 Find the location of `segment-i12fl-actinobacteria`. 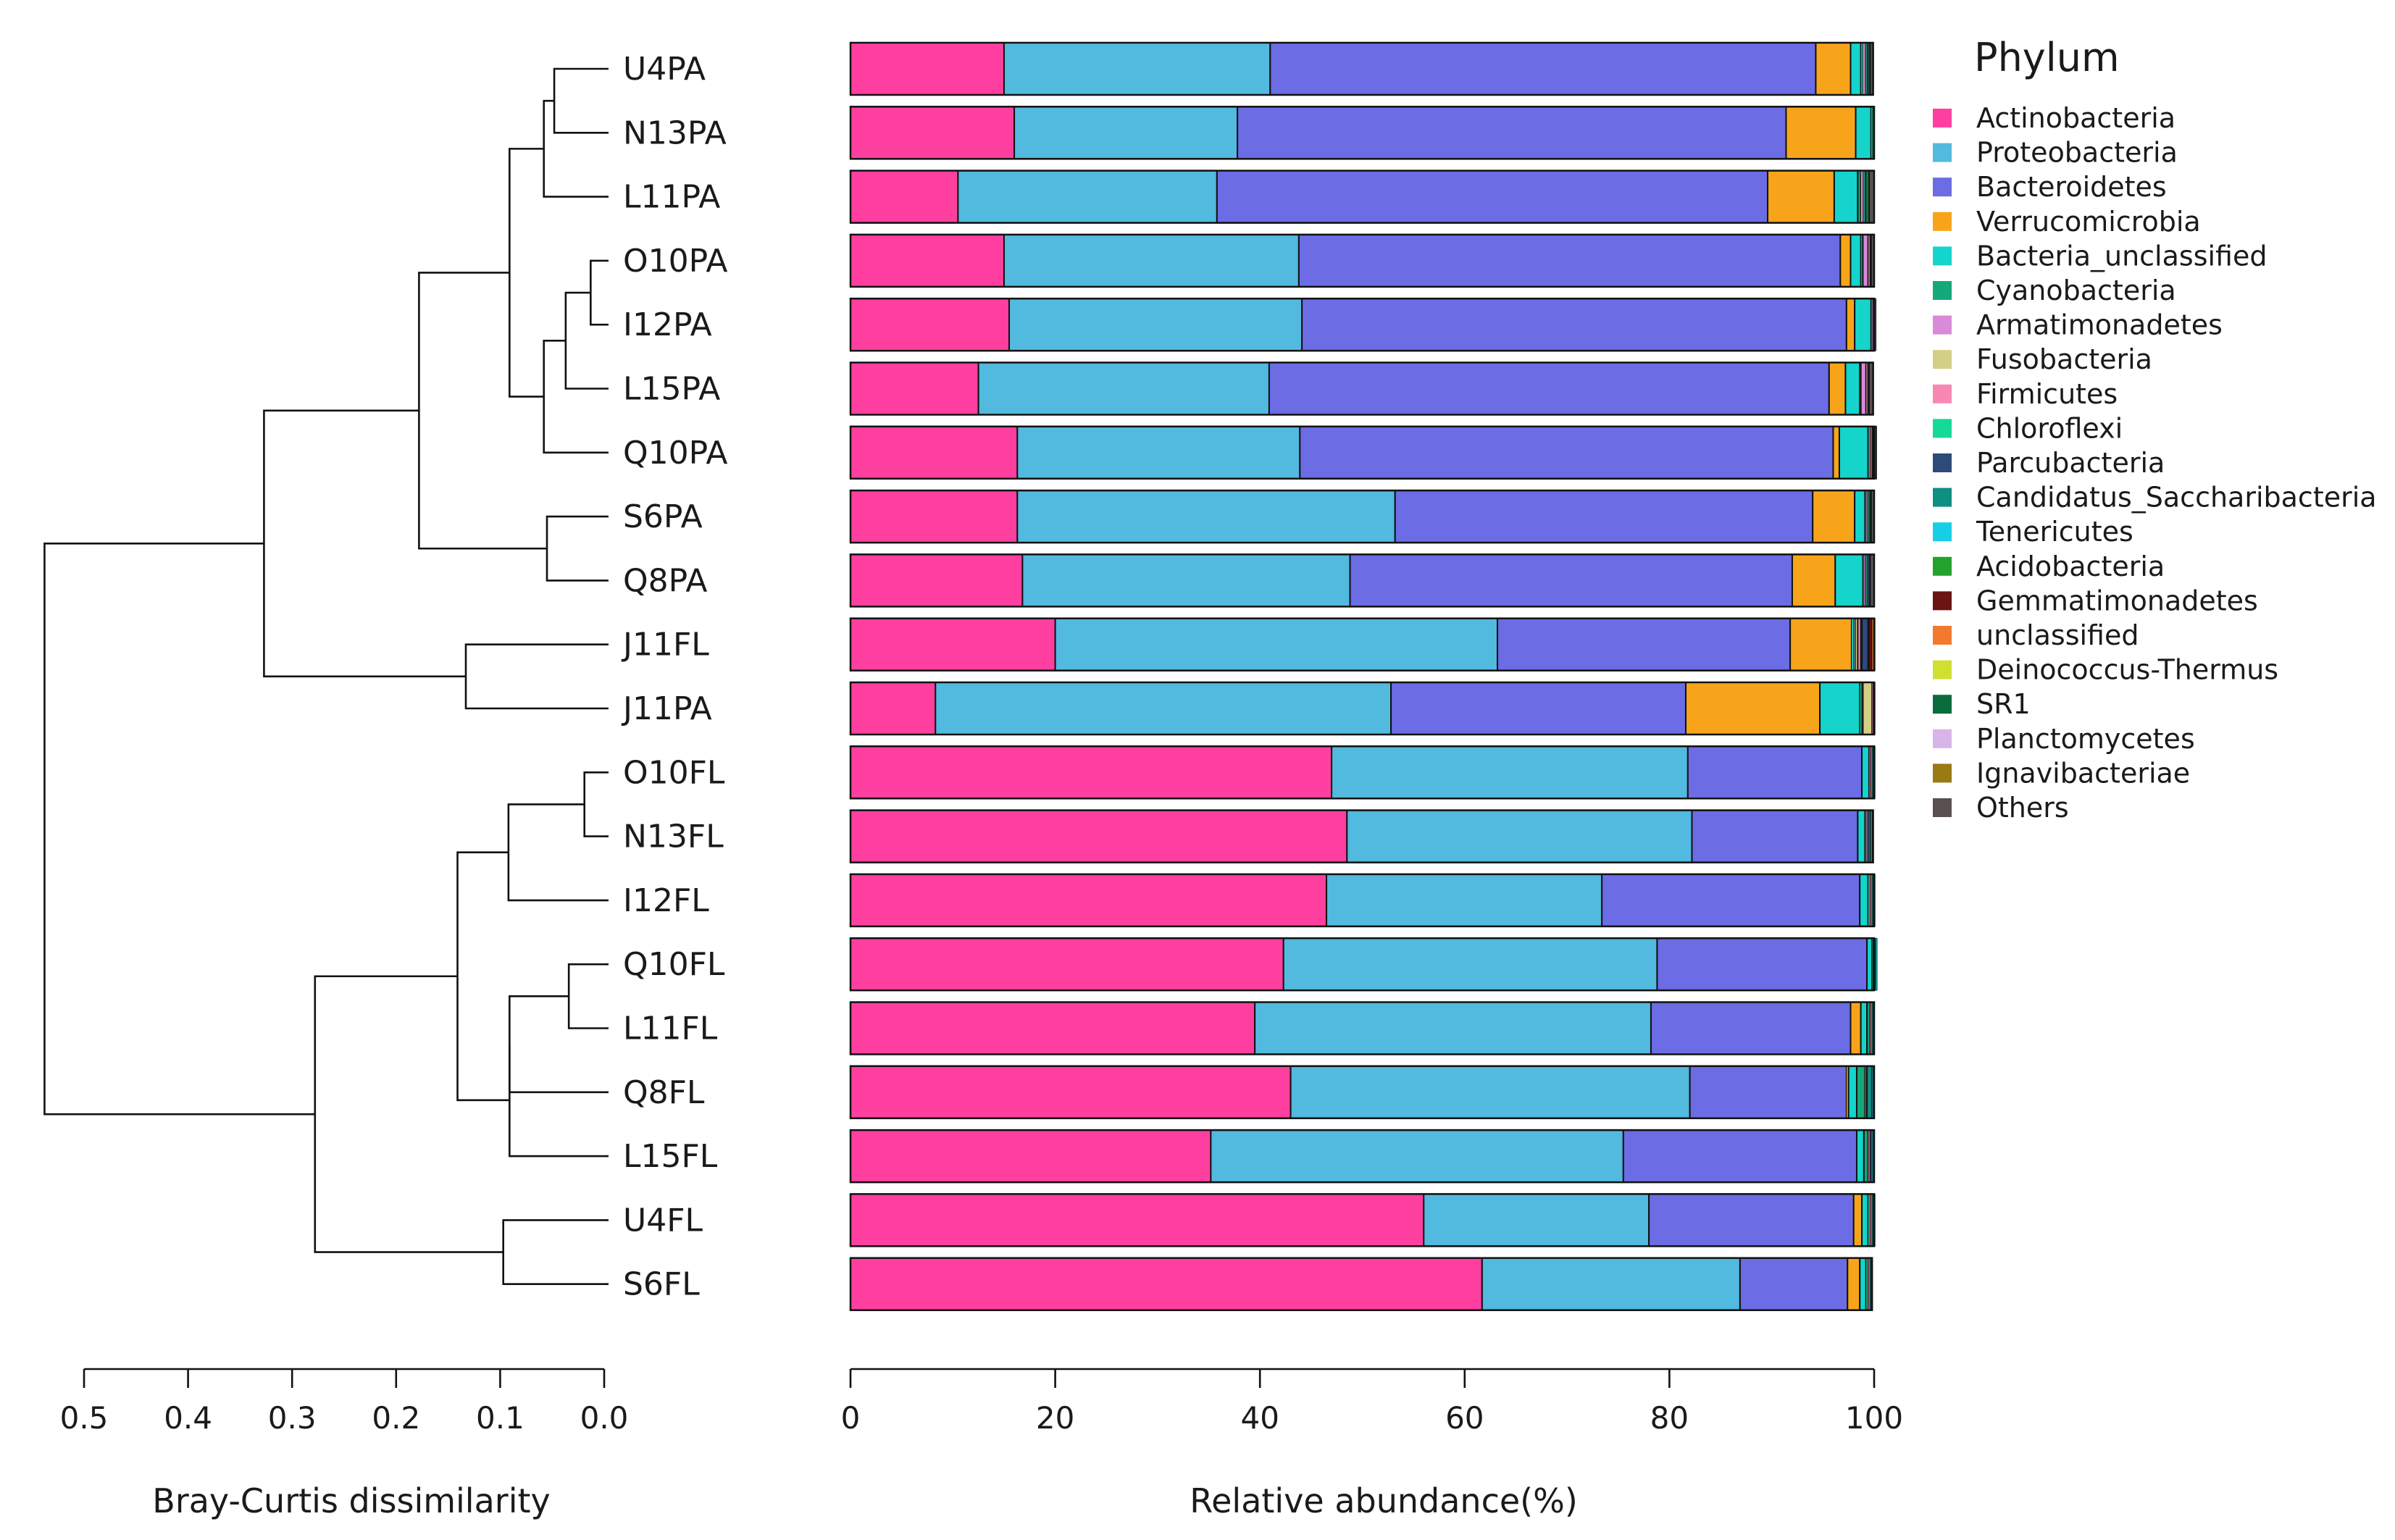

segment-i12fl-actinobacteria is located at coordinates (1089, 900).